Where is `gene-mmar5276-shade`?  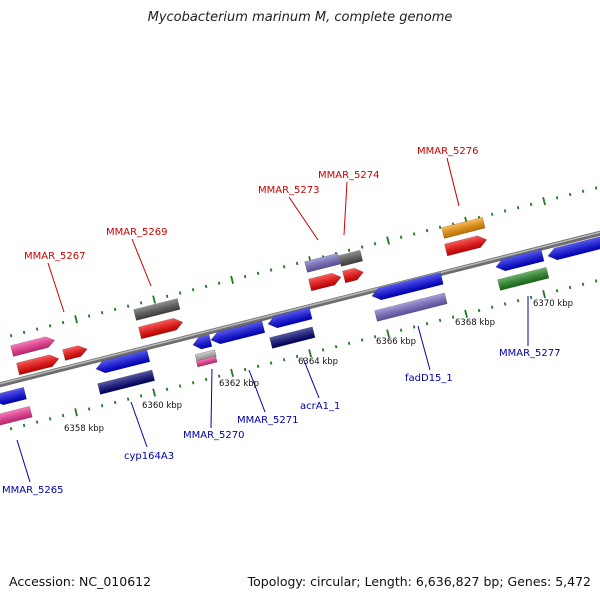
gene-mmar5276-shade is located at coordinates (465, 245).